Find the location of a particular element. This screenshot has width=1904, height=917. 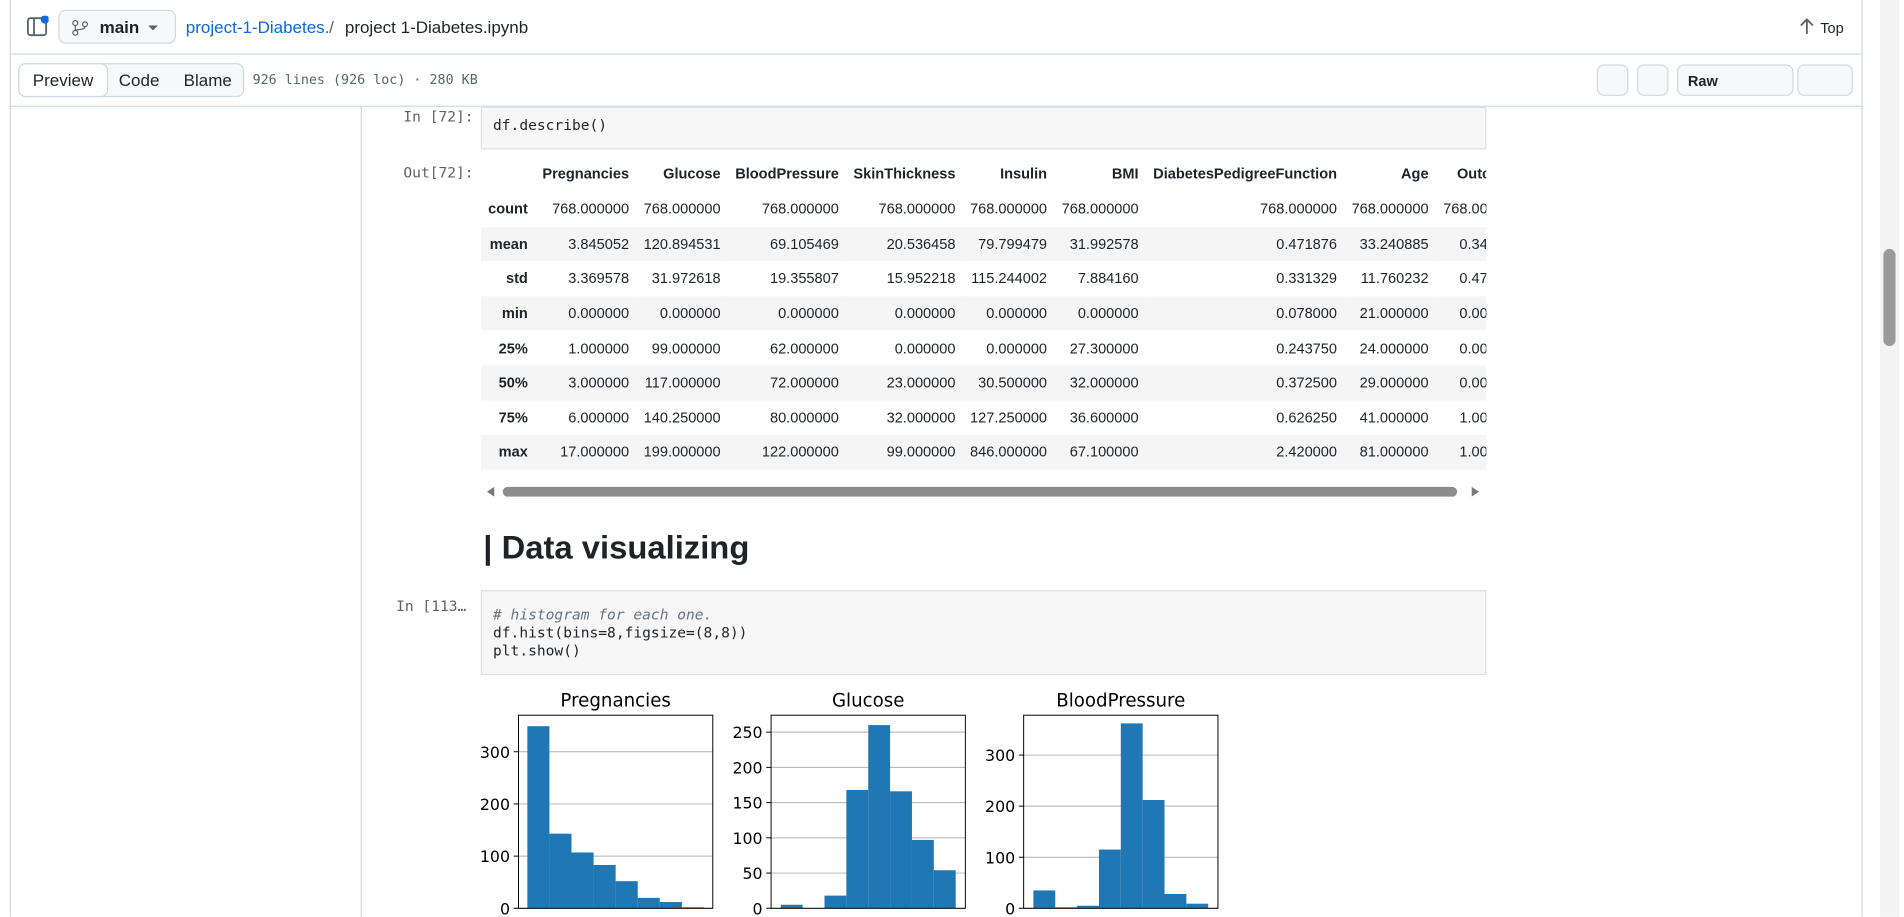

table-cell: 3.369578 is located at coordinates (599, 279).